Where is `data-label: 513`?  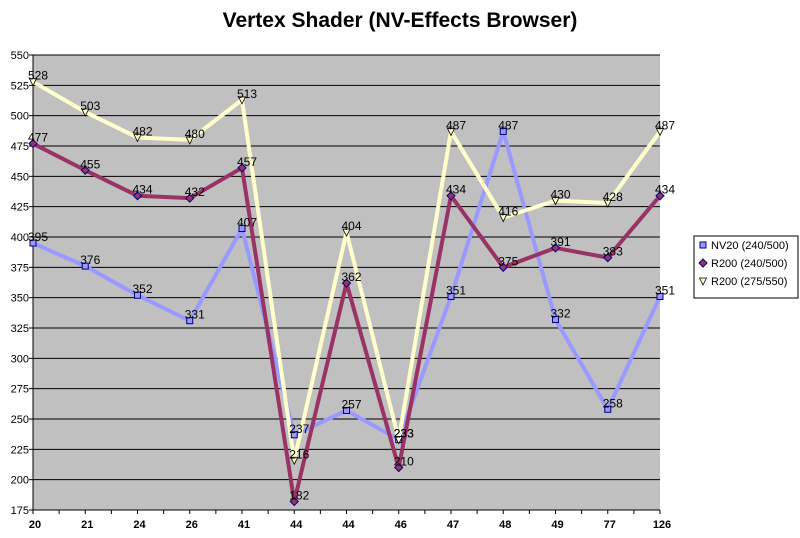
data-label: 513 is located at coordinates (247, 94).